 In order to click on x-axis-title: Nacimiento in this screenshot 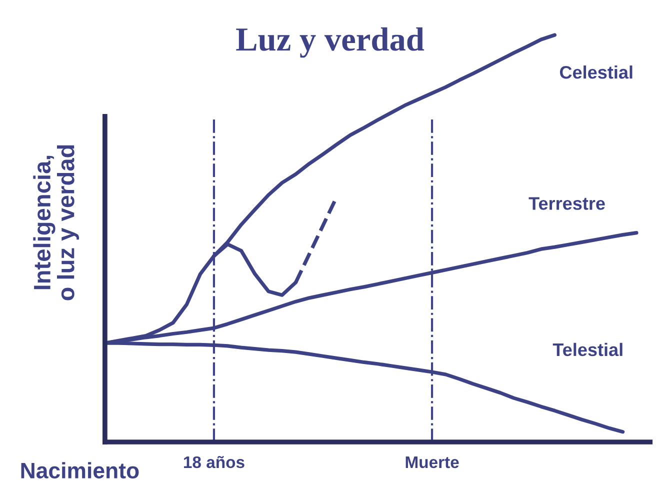, I will do `click(80, 470)`.